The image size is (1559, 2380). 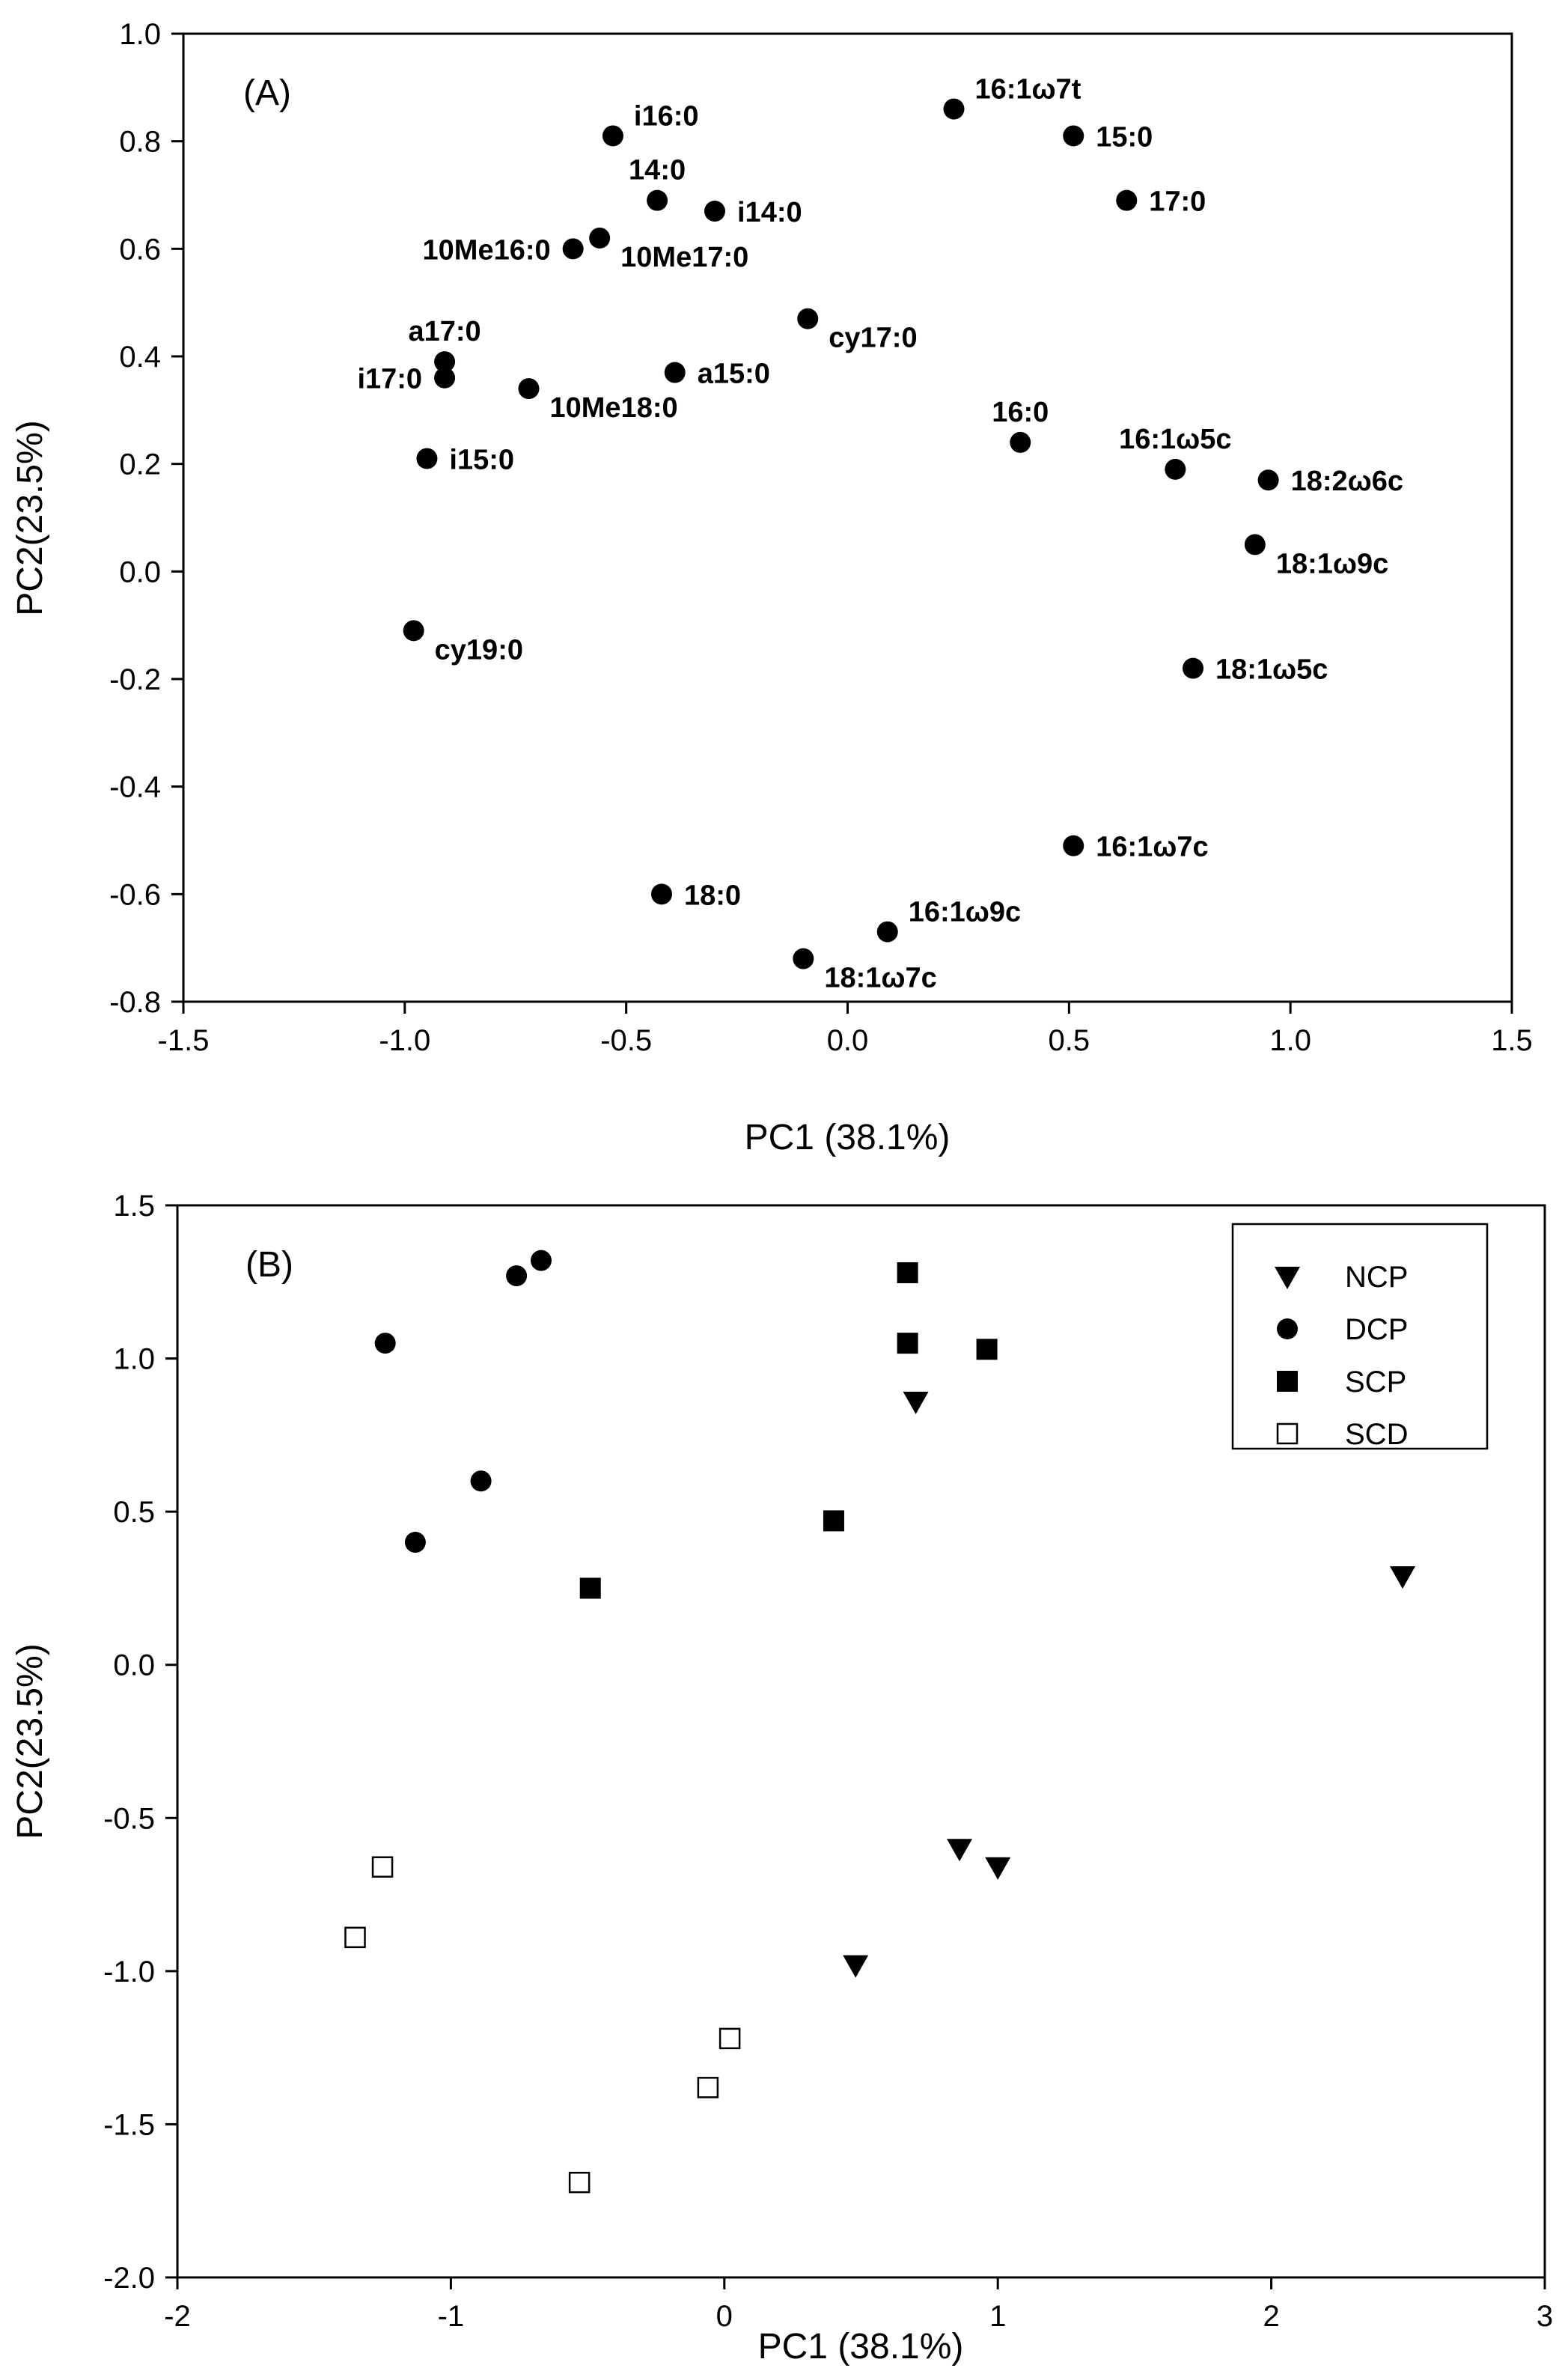 What do you see at coordinates (614, 408) in the screenshot?
I see `panel-a-point-label: 10Me18:0` at bounding box center [614, 408].